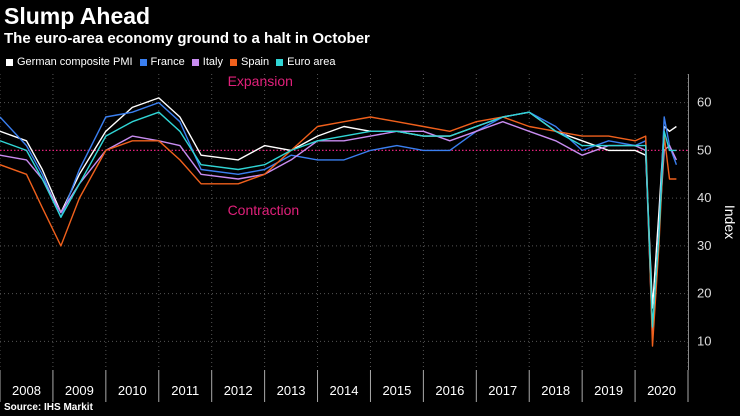  Describe the element at coordinates (555, 390) in the screenshot. I see `x-tick-label-2018: 2018` at that location.